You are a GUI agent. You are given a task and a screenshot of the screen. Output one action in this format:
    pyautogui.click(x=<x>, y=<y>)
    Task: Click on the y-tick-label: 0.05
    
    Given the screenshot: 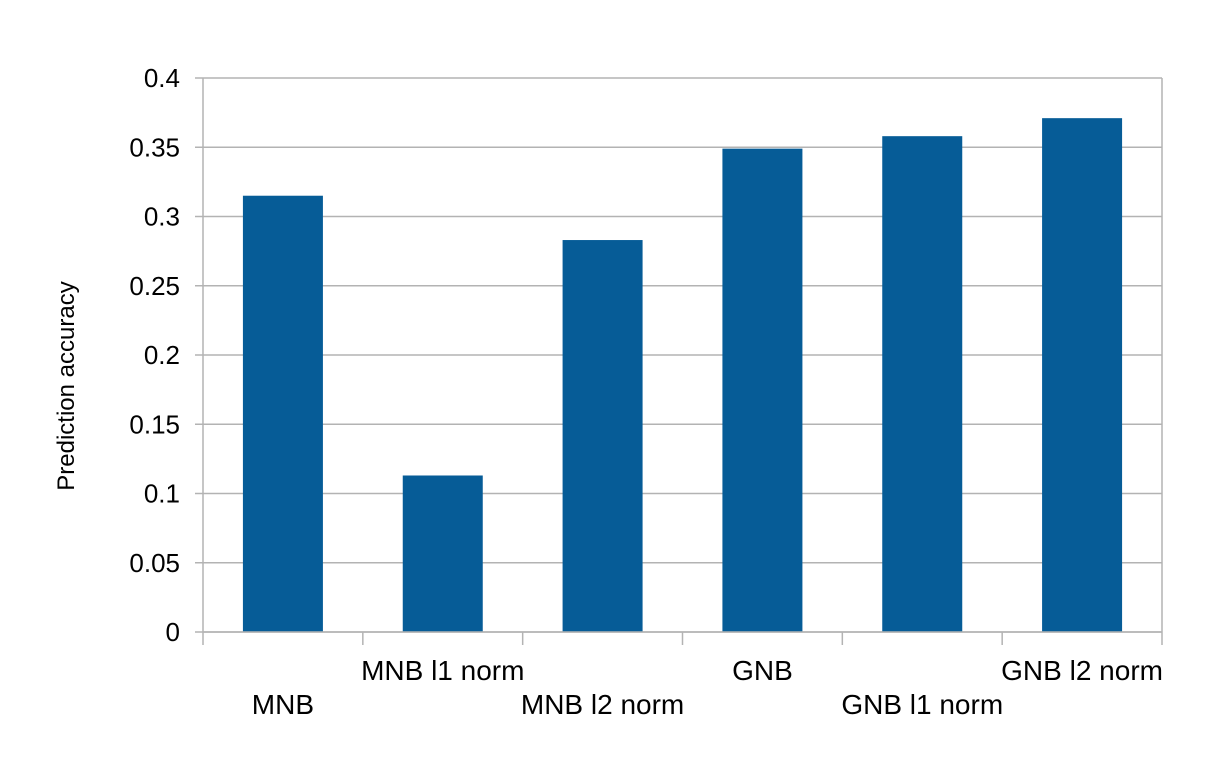 What is the action you would take?
    pyautogui.click(x=154, y=563)
    